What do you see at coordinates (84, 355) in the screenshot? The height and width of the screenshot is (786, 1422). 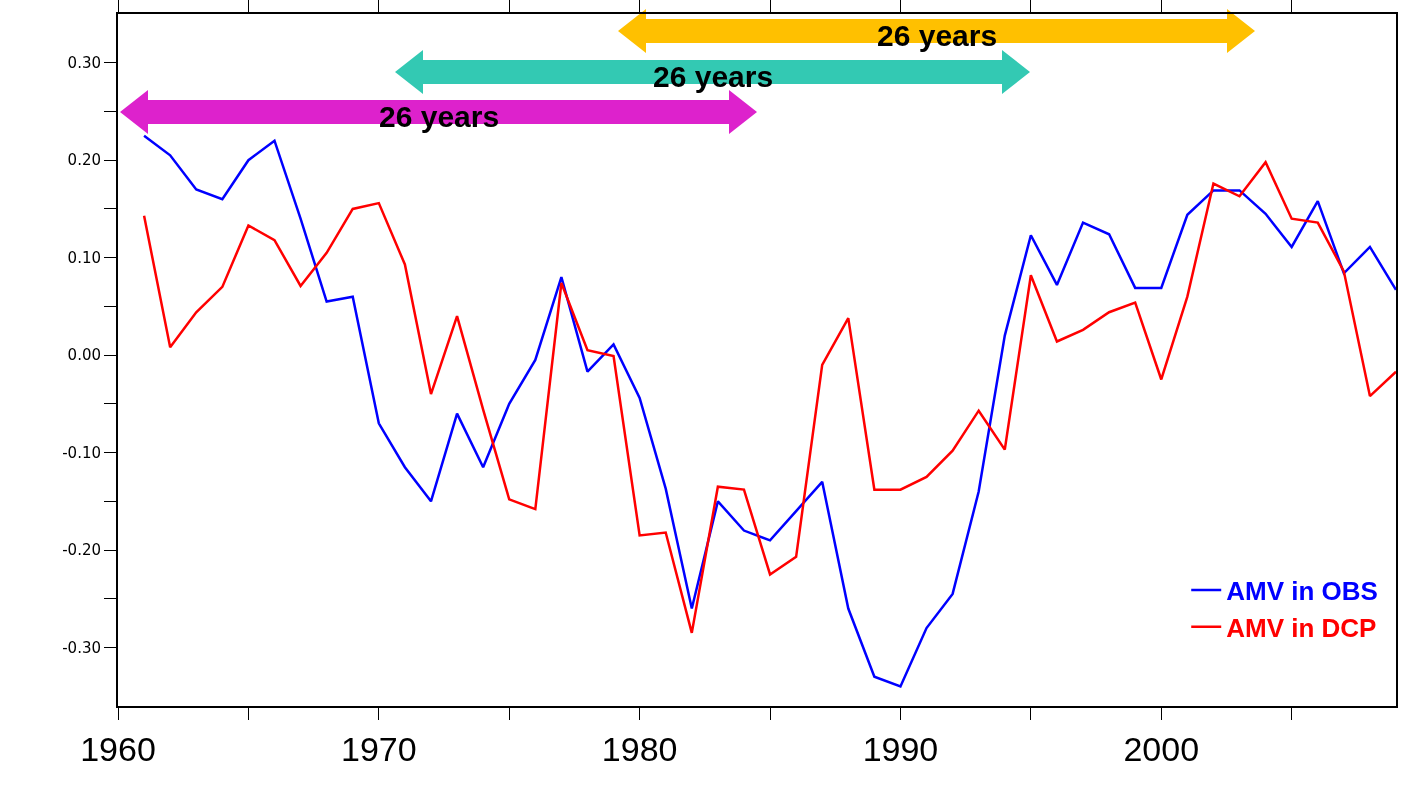 I see `y-tick-label: 0.00` at bounding box center [84, 355].